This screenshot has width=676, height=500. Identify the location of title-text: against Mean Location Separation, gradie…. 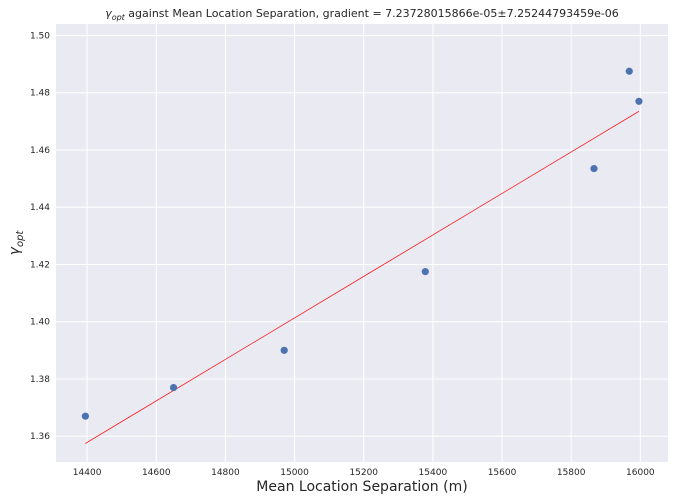
(372, 13).